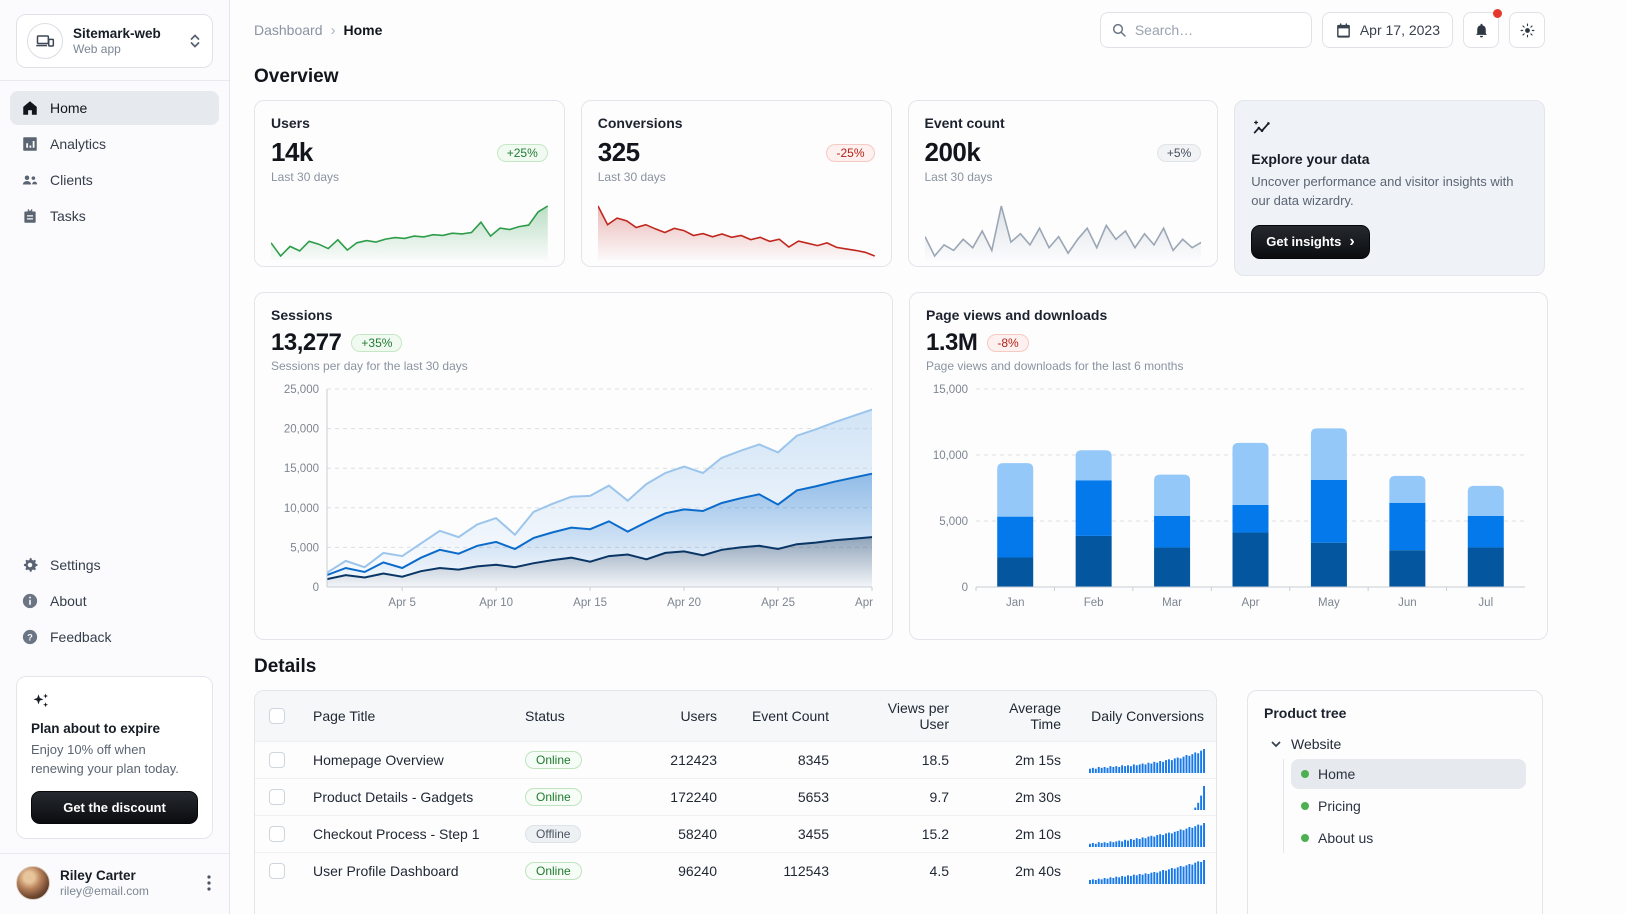  I want to click on breadcrumb: Dashboard › Home, so click(318, 30).